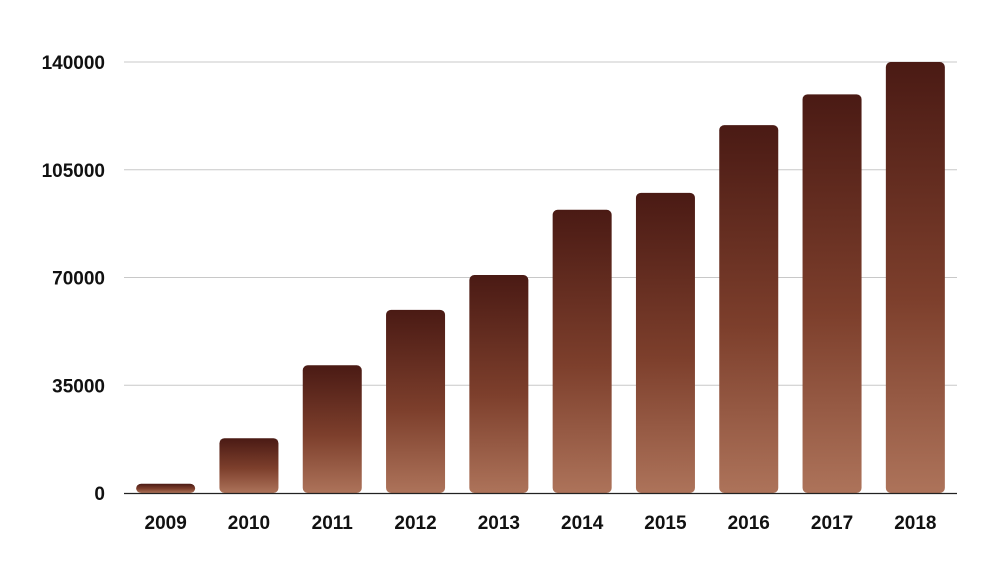  What do you see at coordinates (749, 309) in the screenshot?
I see `bar-2016` at bounding box center [749, 309].